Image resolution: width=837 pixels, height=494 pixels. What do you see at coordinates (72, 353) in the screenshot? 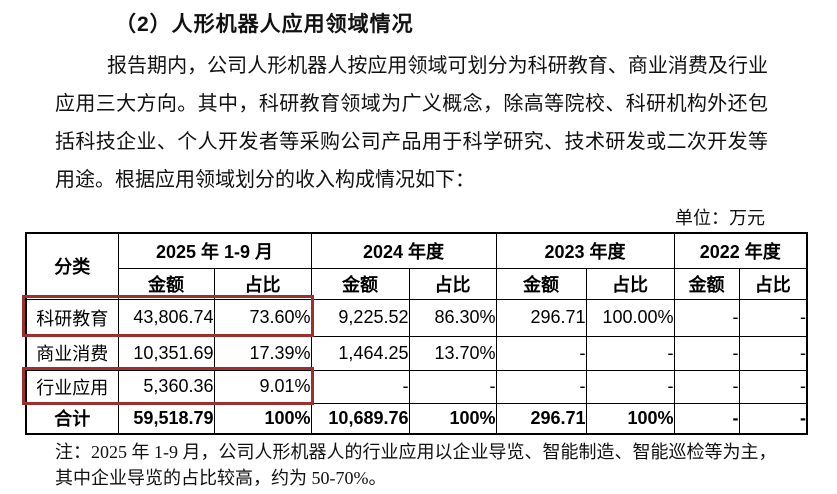
I see `row-category: 商业消费` at bounding box center [72, 353].